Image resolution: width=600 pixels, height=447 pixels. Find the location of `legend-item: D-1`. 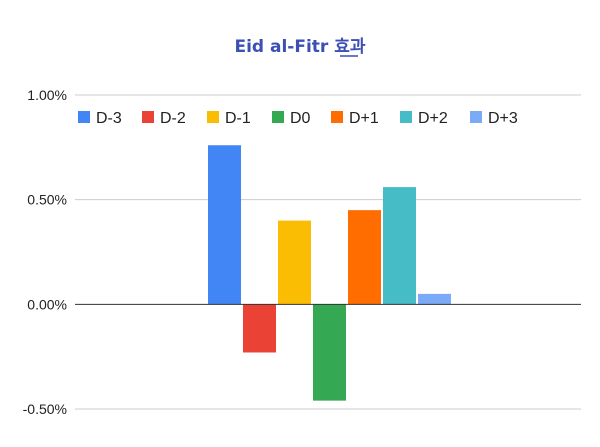

legend-item: D-1 is located at coordinates (229, 118).